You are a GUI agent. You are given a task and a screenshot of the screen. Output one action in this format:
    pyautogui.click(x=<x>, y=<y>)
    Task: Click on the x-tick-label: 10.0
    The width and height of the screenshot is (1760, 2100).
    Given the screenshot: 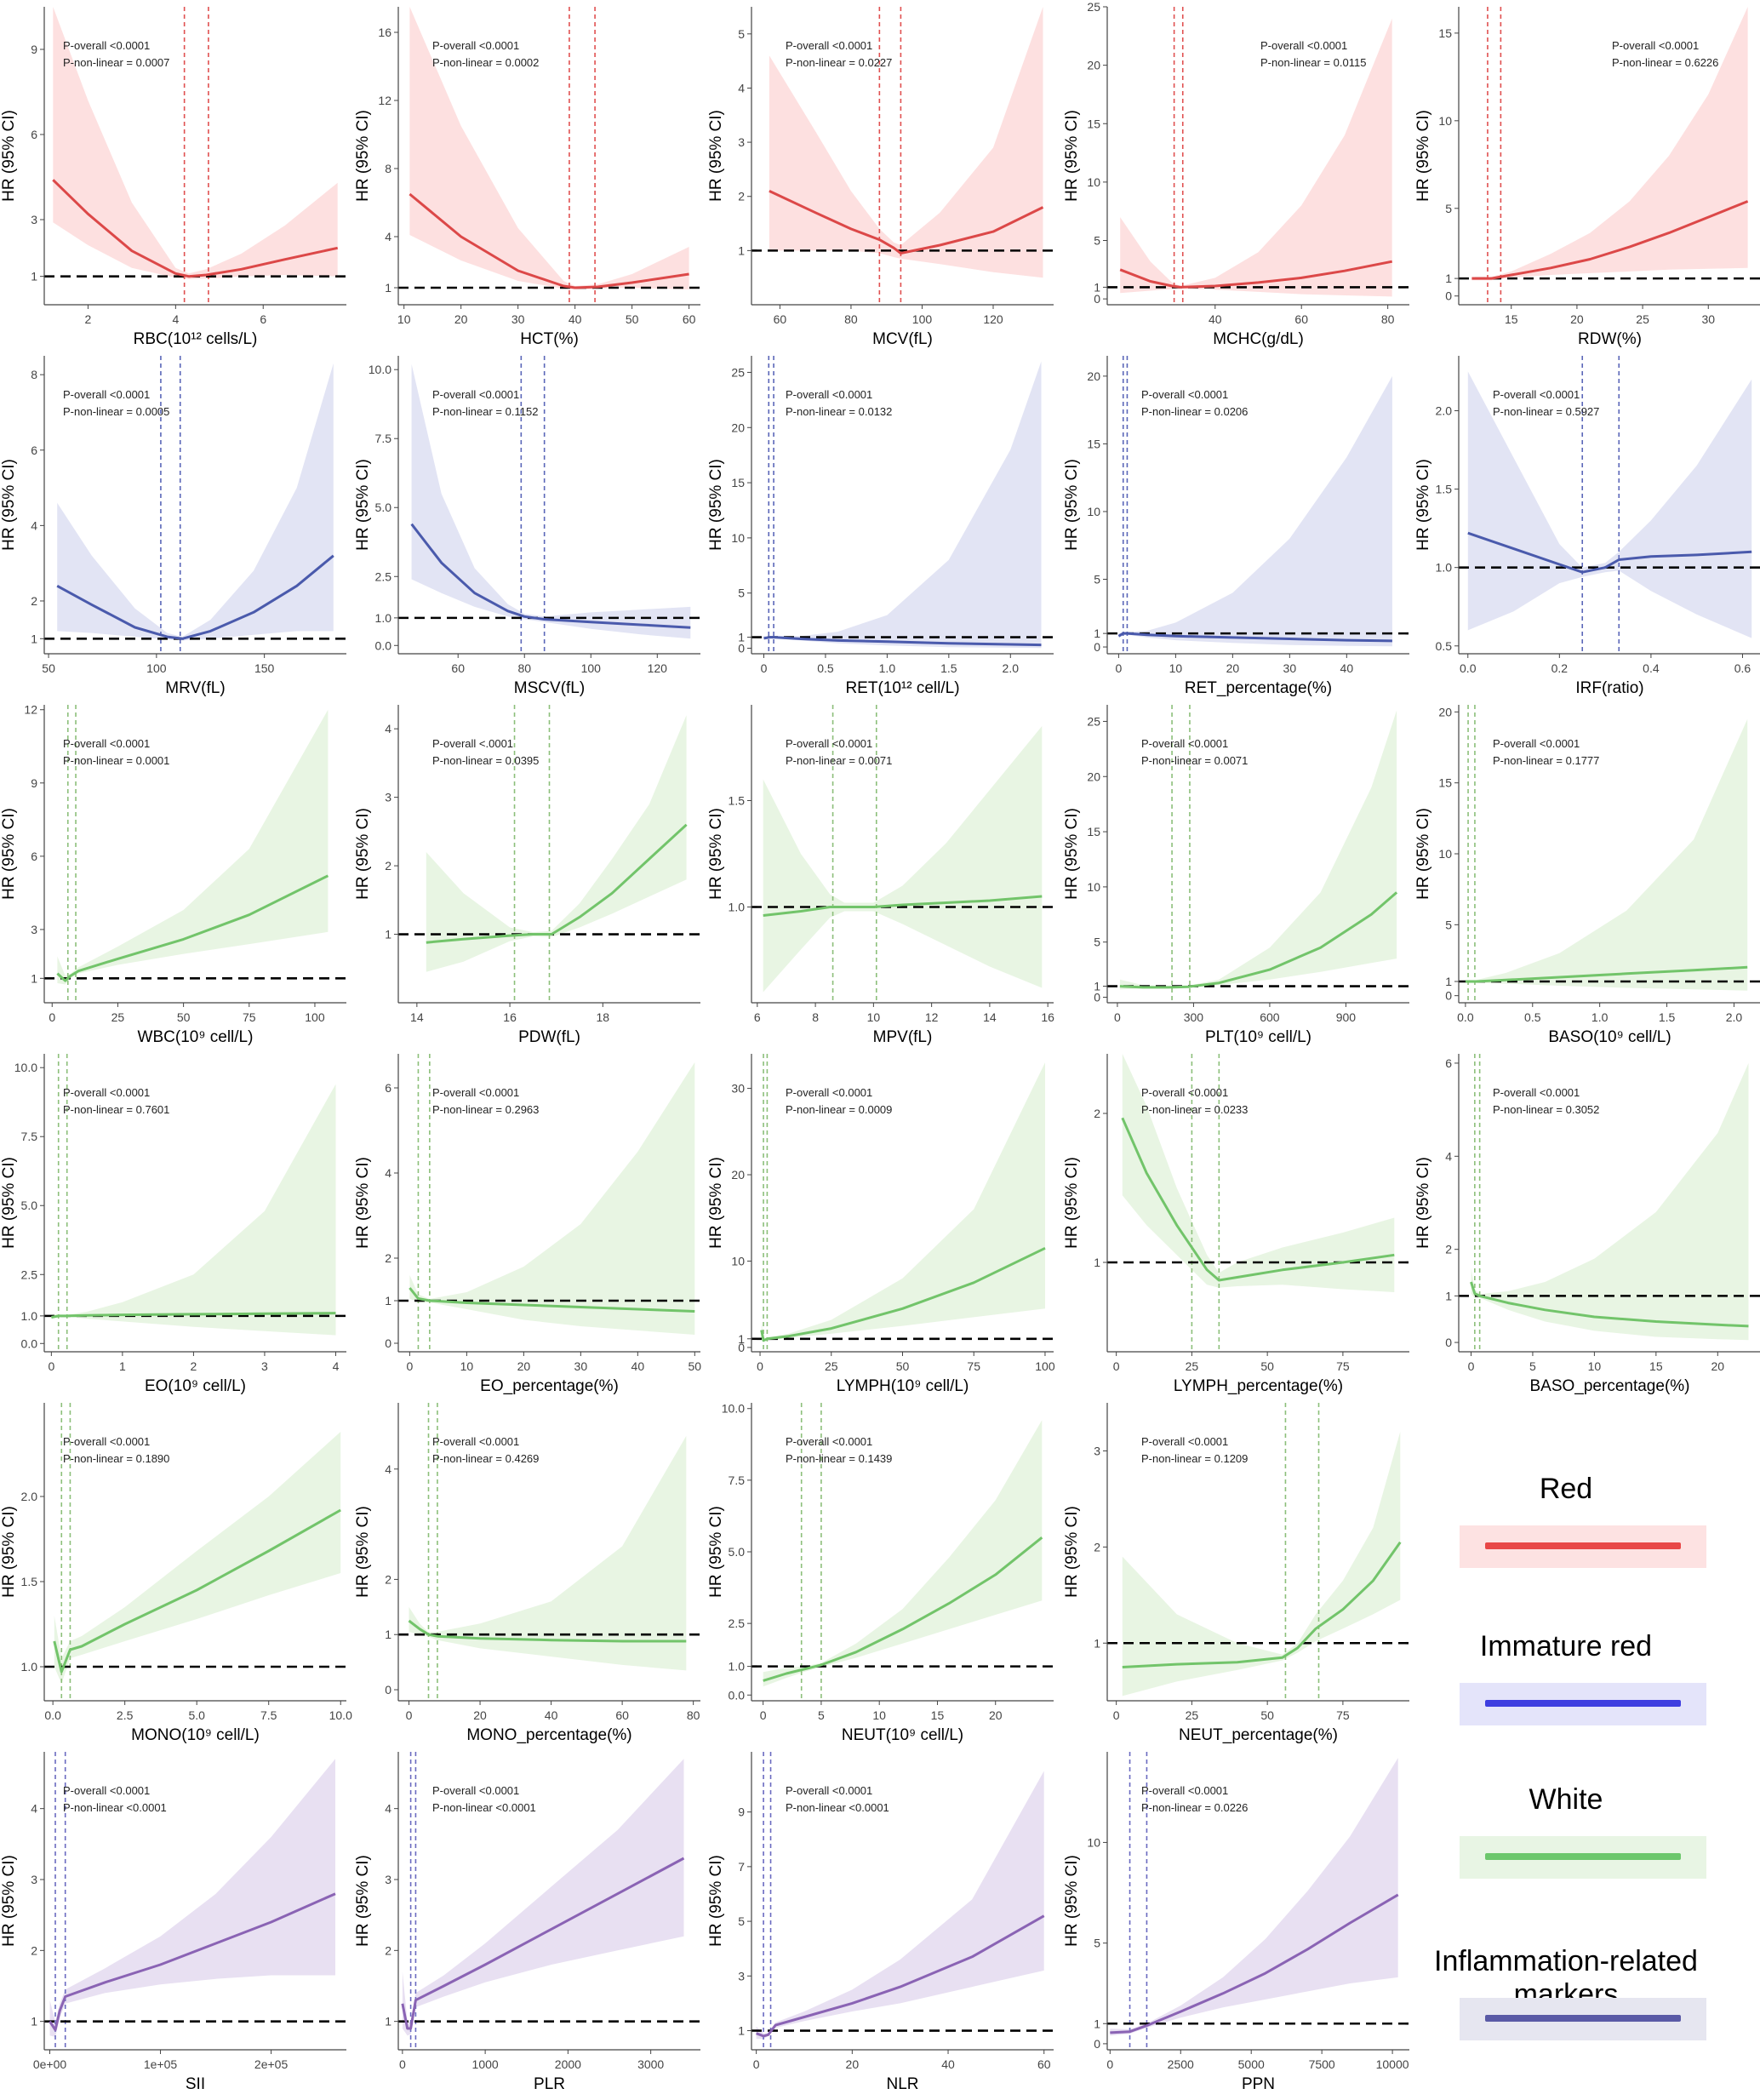 What is the action you would take?
    pyautogui.click(x=341, y=1715)
    